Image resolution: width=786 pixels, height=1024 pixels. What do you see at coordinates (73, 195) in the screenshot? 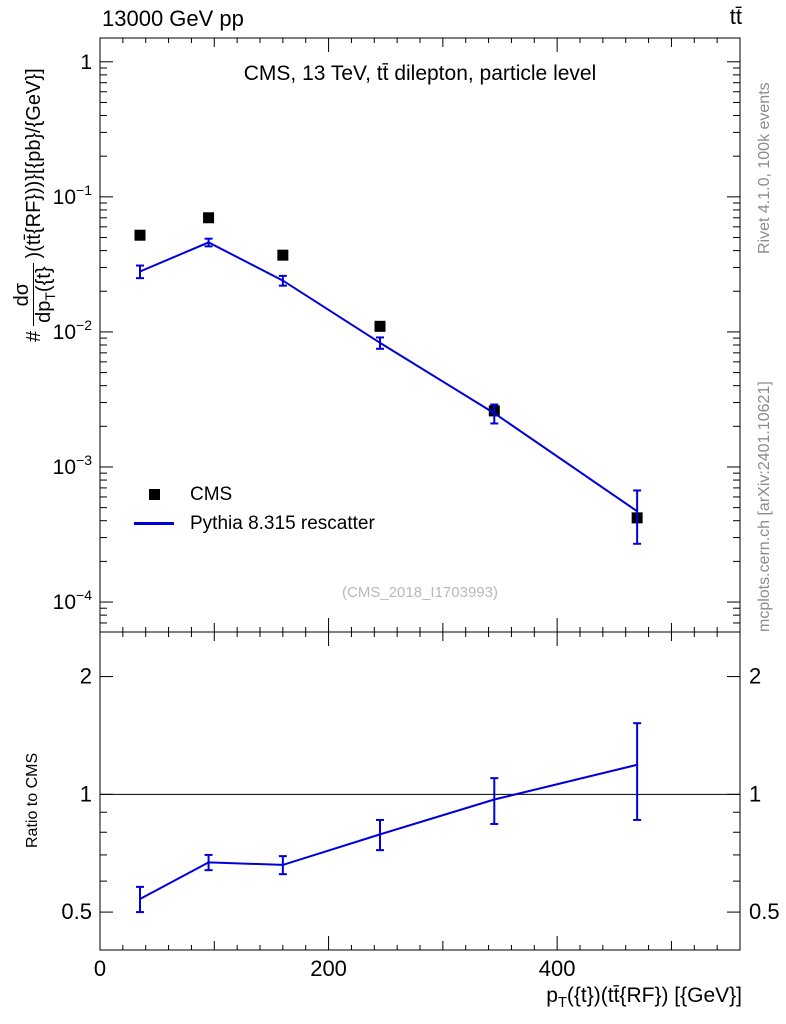
I see `y-tick-label: 10⁻¹` at bounding box center [73, 195].